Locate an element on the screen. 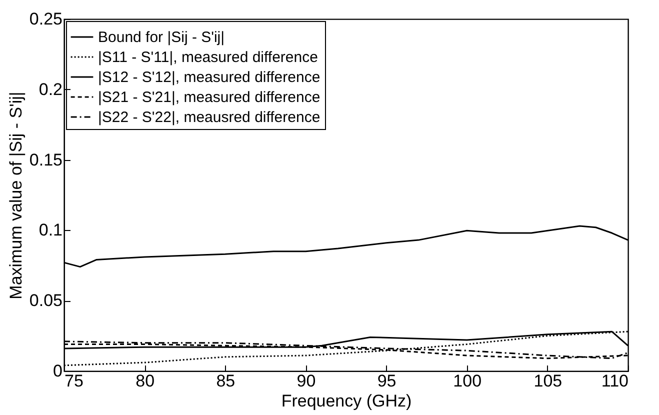 The height and width of the screenshot is (415, 659). x-tick-label: 100 is located at coordinates (467, 381).